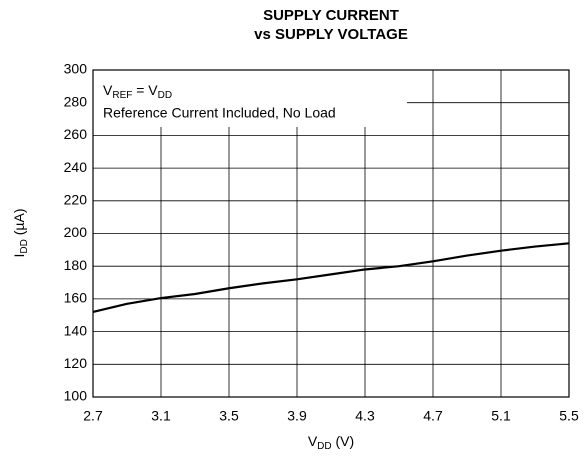  Describe the element at coordinates (76, 167) in the screenshot. I see `y-tick-label: 240` at that location.